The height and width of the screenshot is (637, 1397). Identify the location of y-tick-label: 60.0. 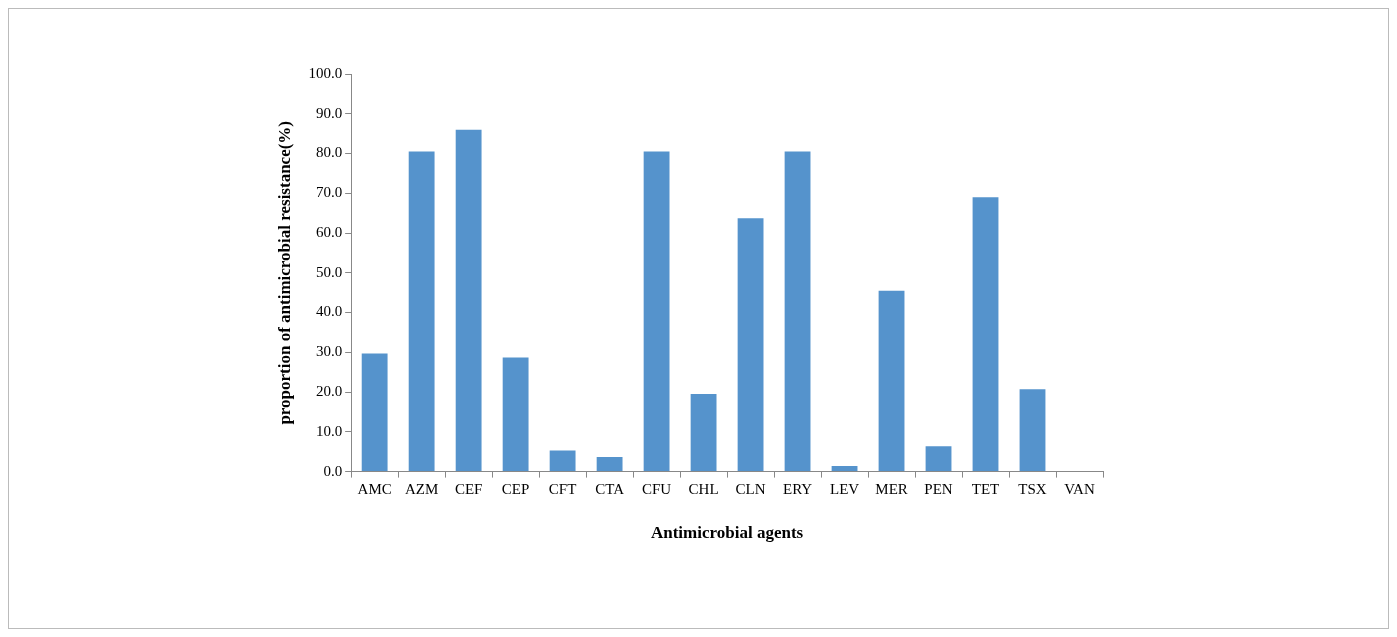
(329, 231).